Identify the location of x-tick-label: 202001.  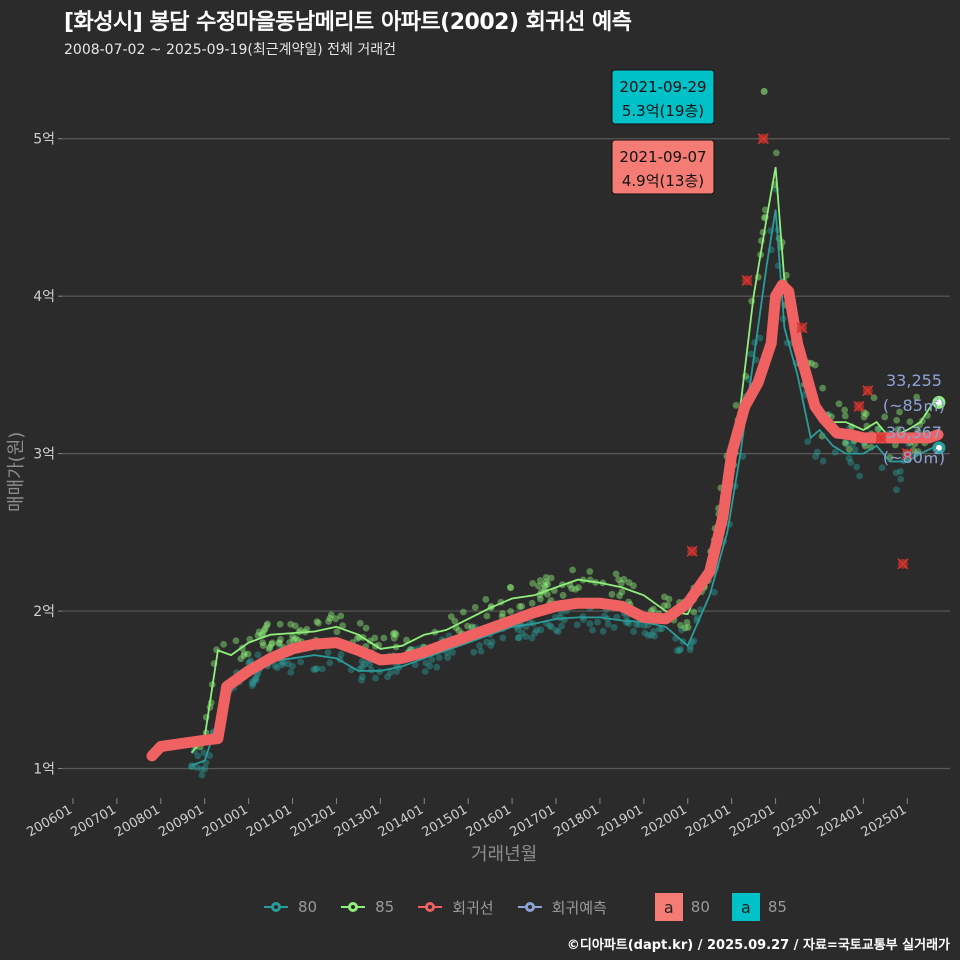
(664, 821).